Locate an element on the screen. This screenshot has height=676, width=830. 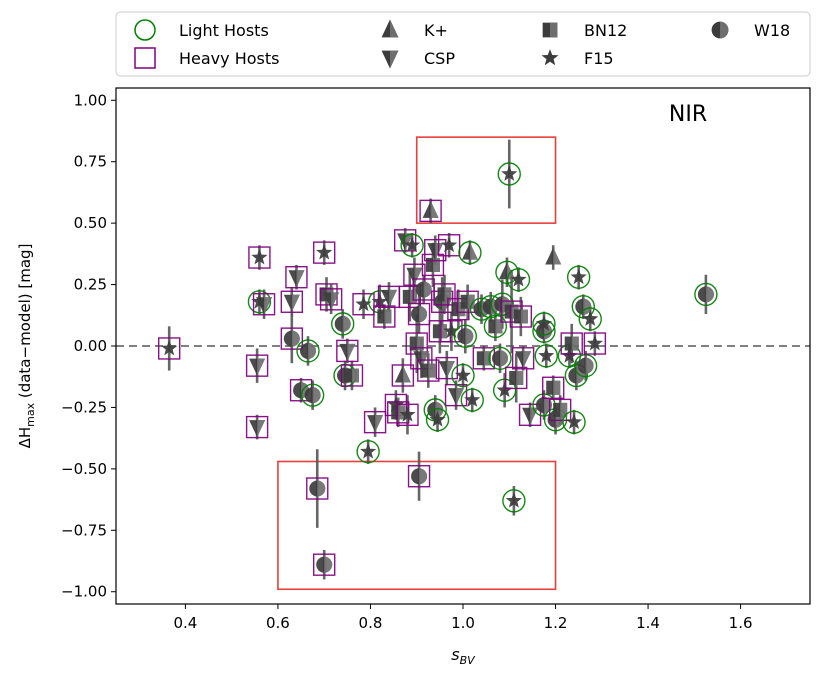
legend-item-csp: CSP is located at coordinates (418, 59).